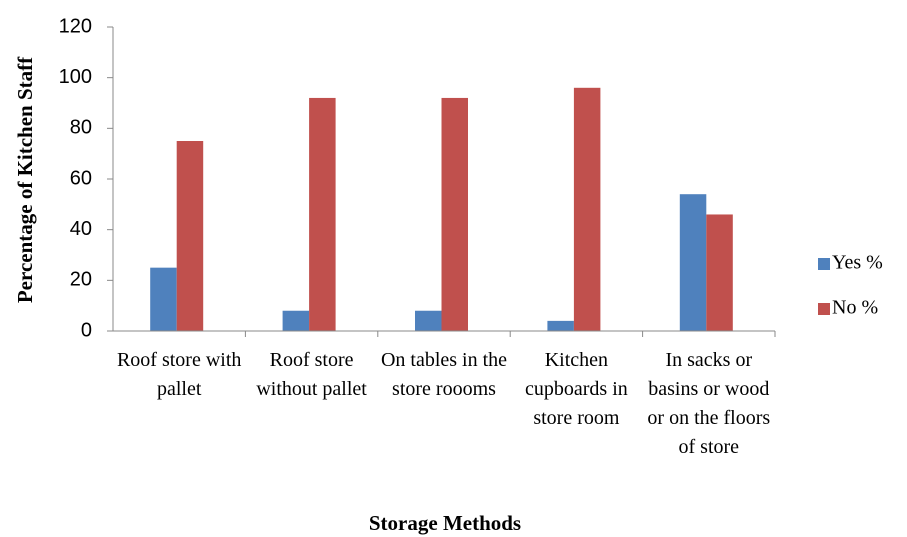 The image size is (907, 537). What do you see at coordinates (81, 280) in the screenshot?
I see `y-tick-label: 20` at bounding box center [81, 280].